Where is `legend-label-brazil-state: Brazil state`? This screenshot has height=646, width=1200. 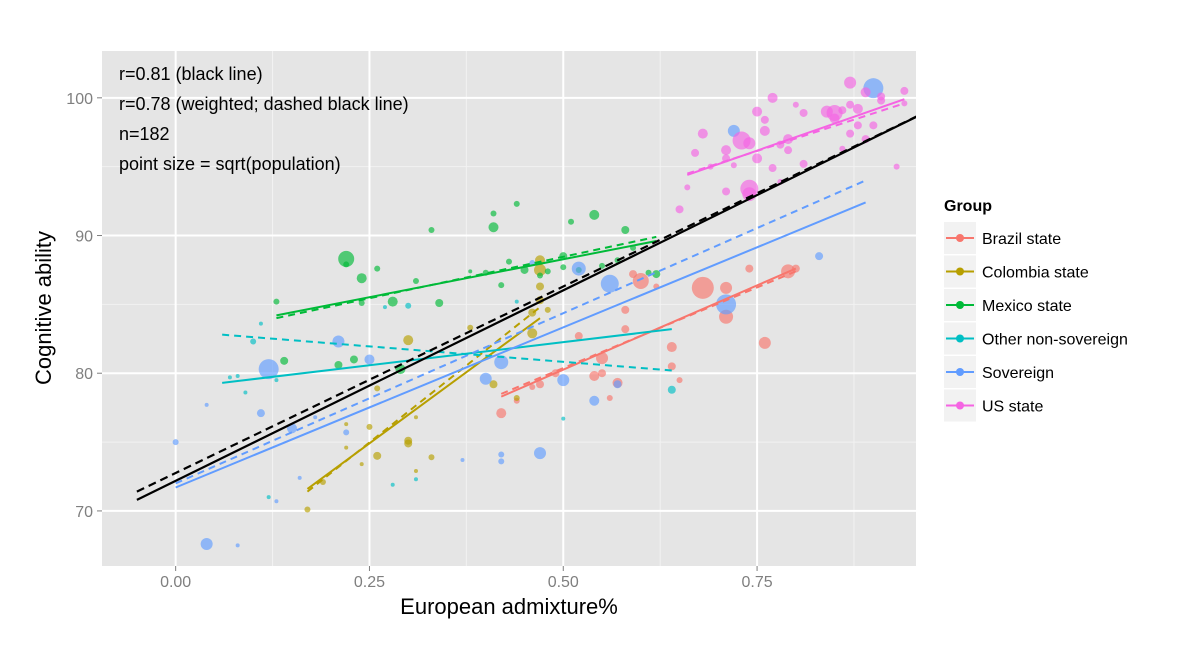 legend-label-brazil-state: Brazil state is located at coordinates (1021, 239).